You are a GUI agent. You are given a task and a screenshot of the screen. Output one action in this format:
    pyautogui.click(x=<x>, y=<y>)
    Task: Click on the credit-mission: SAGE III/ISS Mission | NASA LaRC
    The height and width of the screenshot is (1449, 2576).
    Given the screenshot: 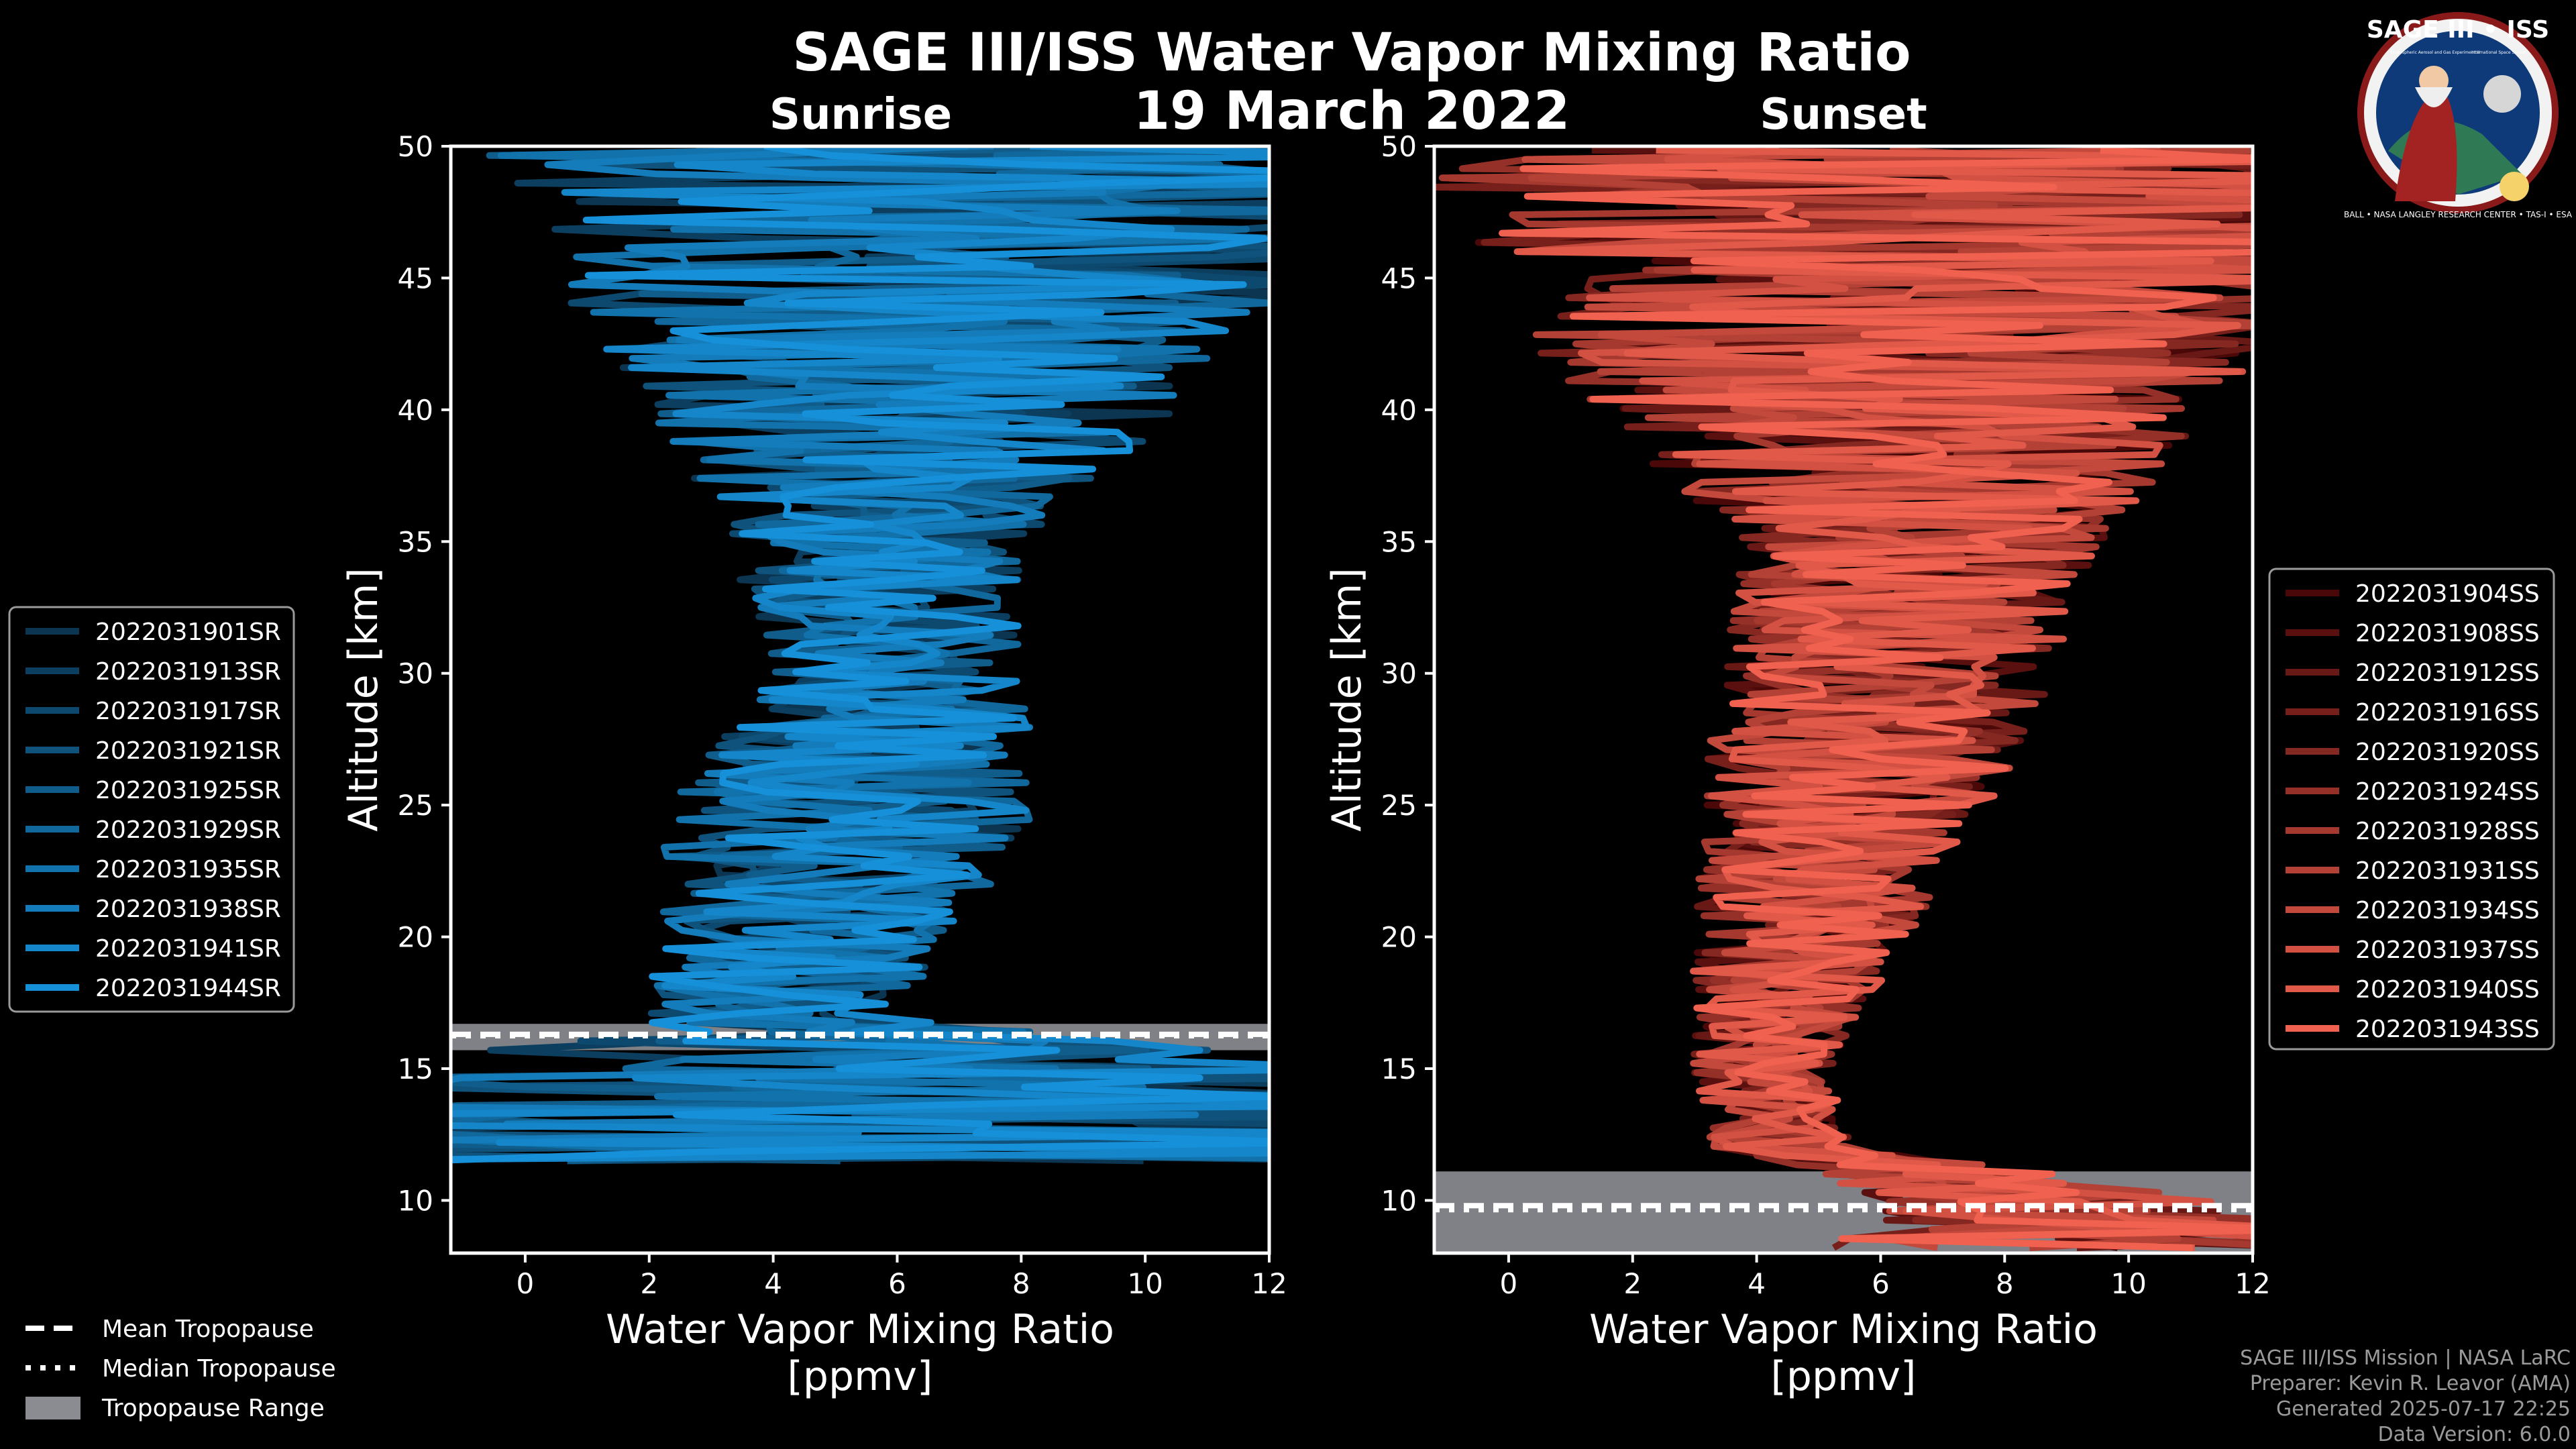 What is the action you would take?
    pyautogui.click(x=2405, y=1358)
    